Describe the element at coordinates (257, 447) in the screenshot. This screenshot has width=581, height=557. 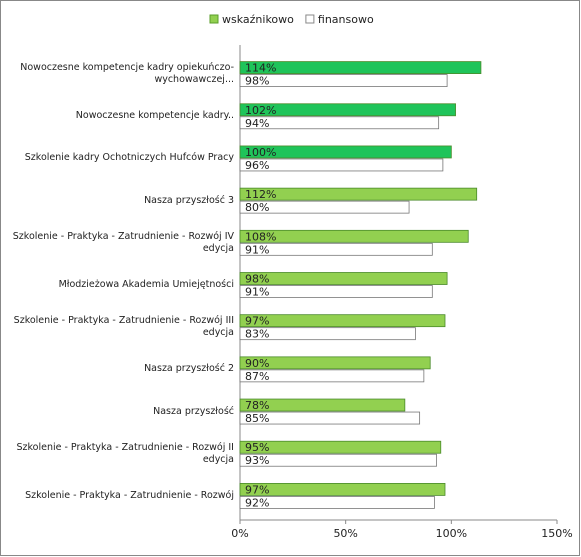
I see `data-label: 95%` at that location.